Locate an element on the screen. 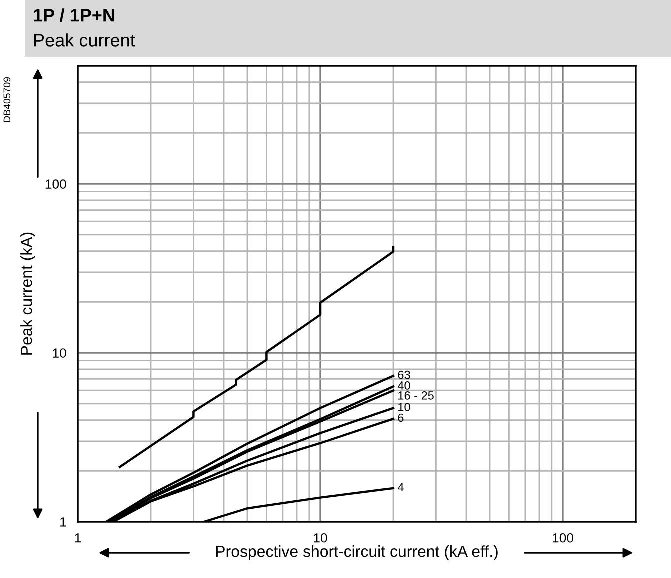 The image size is (671, 578). y-tick-label: 10 is located at coordinates (59, 353).